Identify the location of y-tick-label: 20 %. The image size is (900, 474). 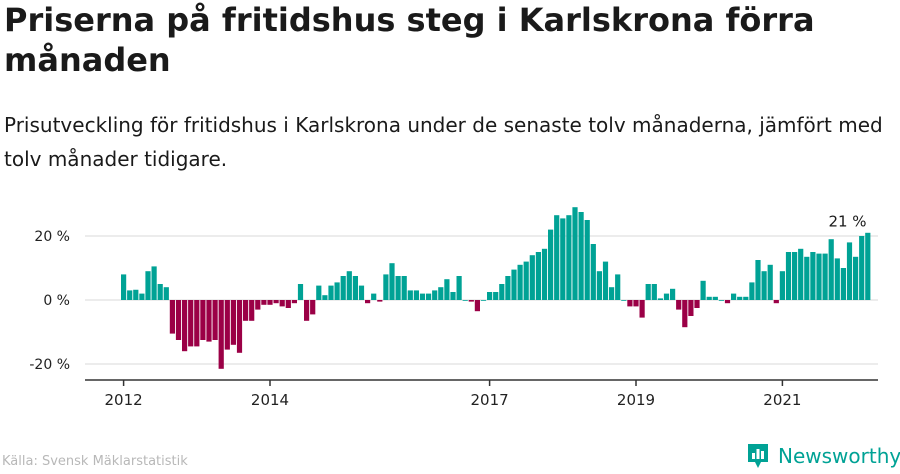
(52, 237).